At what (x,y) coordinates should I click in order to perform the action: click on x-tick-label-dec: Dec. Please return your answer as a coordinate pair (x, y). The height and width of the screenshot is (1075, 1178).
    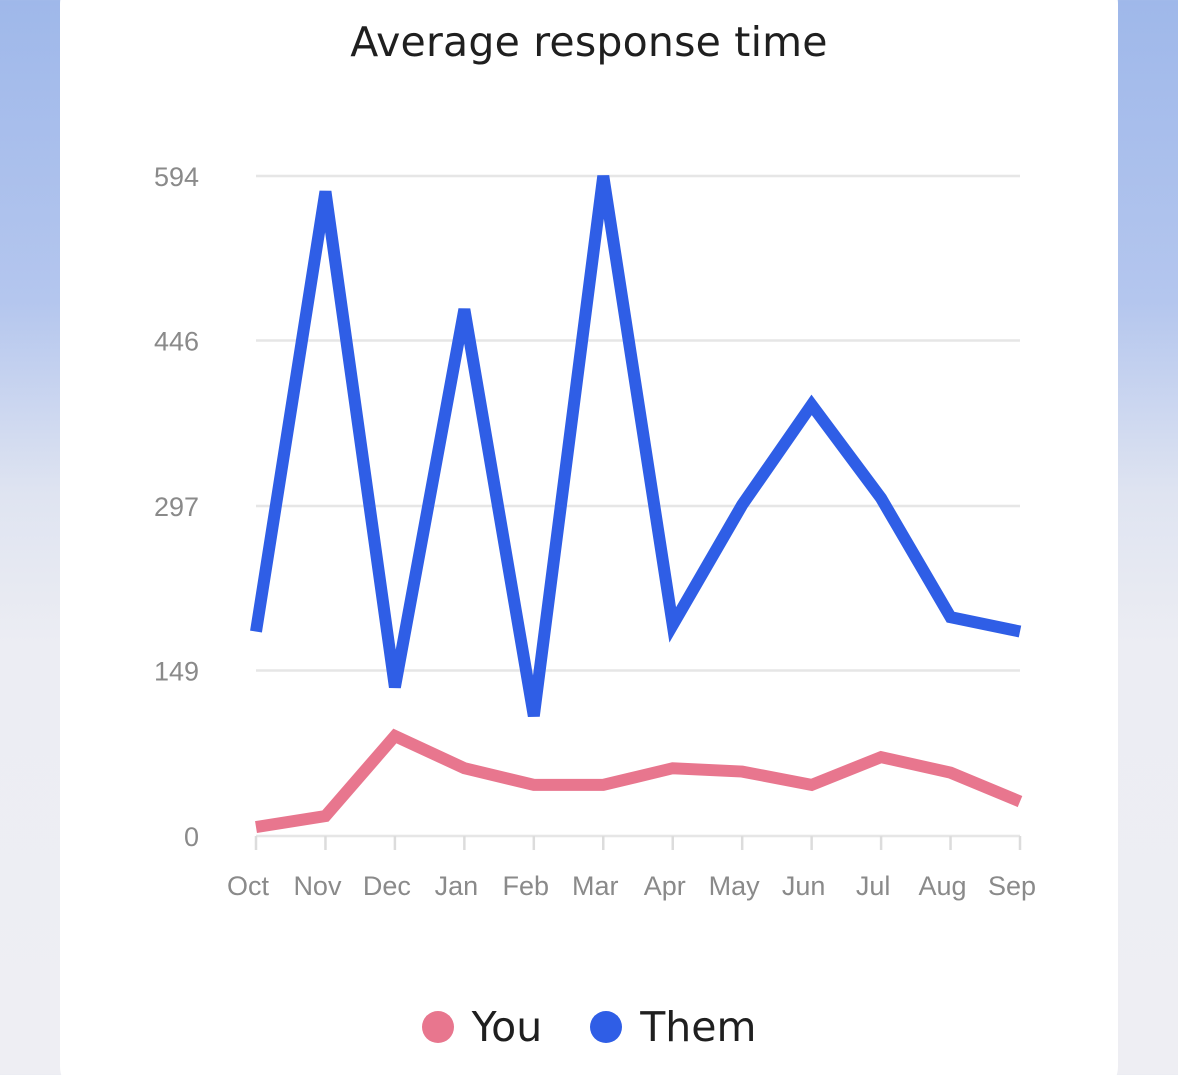
    Looking at the image, I should click on (387, 886).